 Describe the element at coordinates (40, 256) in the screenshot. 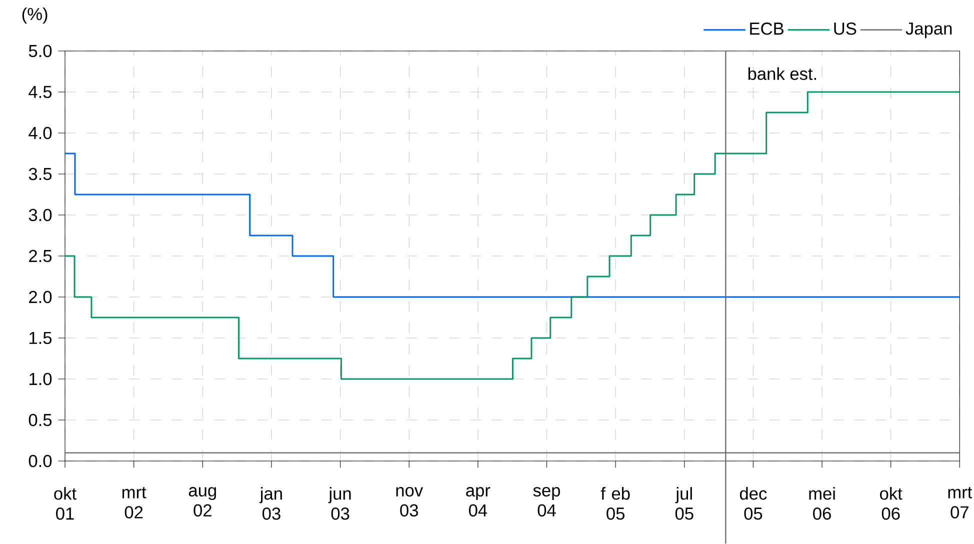

I see `y-tick-label: 2.5` at that location.